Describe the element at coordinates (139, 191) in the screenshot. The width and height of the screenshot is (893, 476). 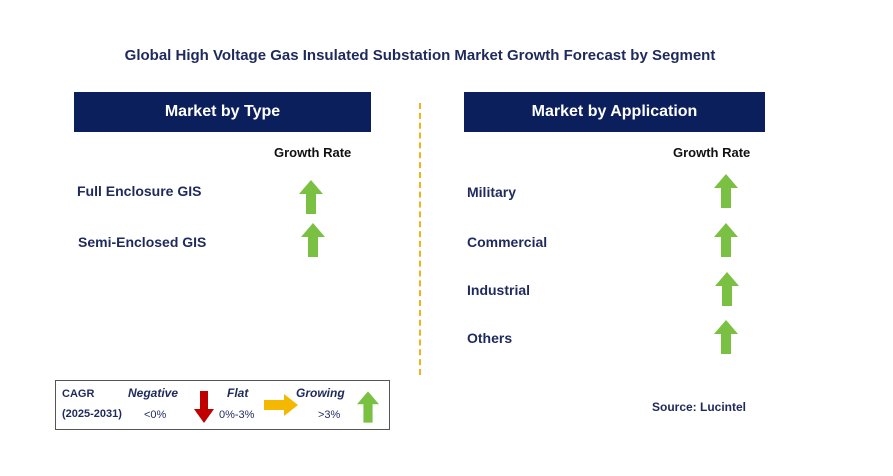
I see `segment-full-enclosure-gis: Full Enclosure GIS` at that location.